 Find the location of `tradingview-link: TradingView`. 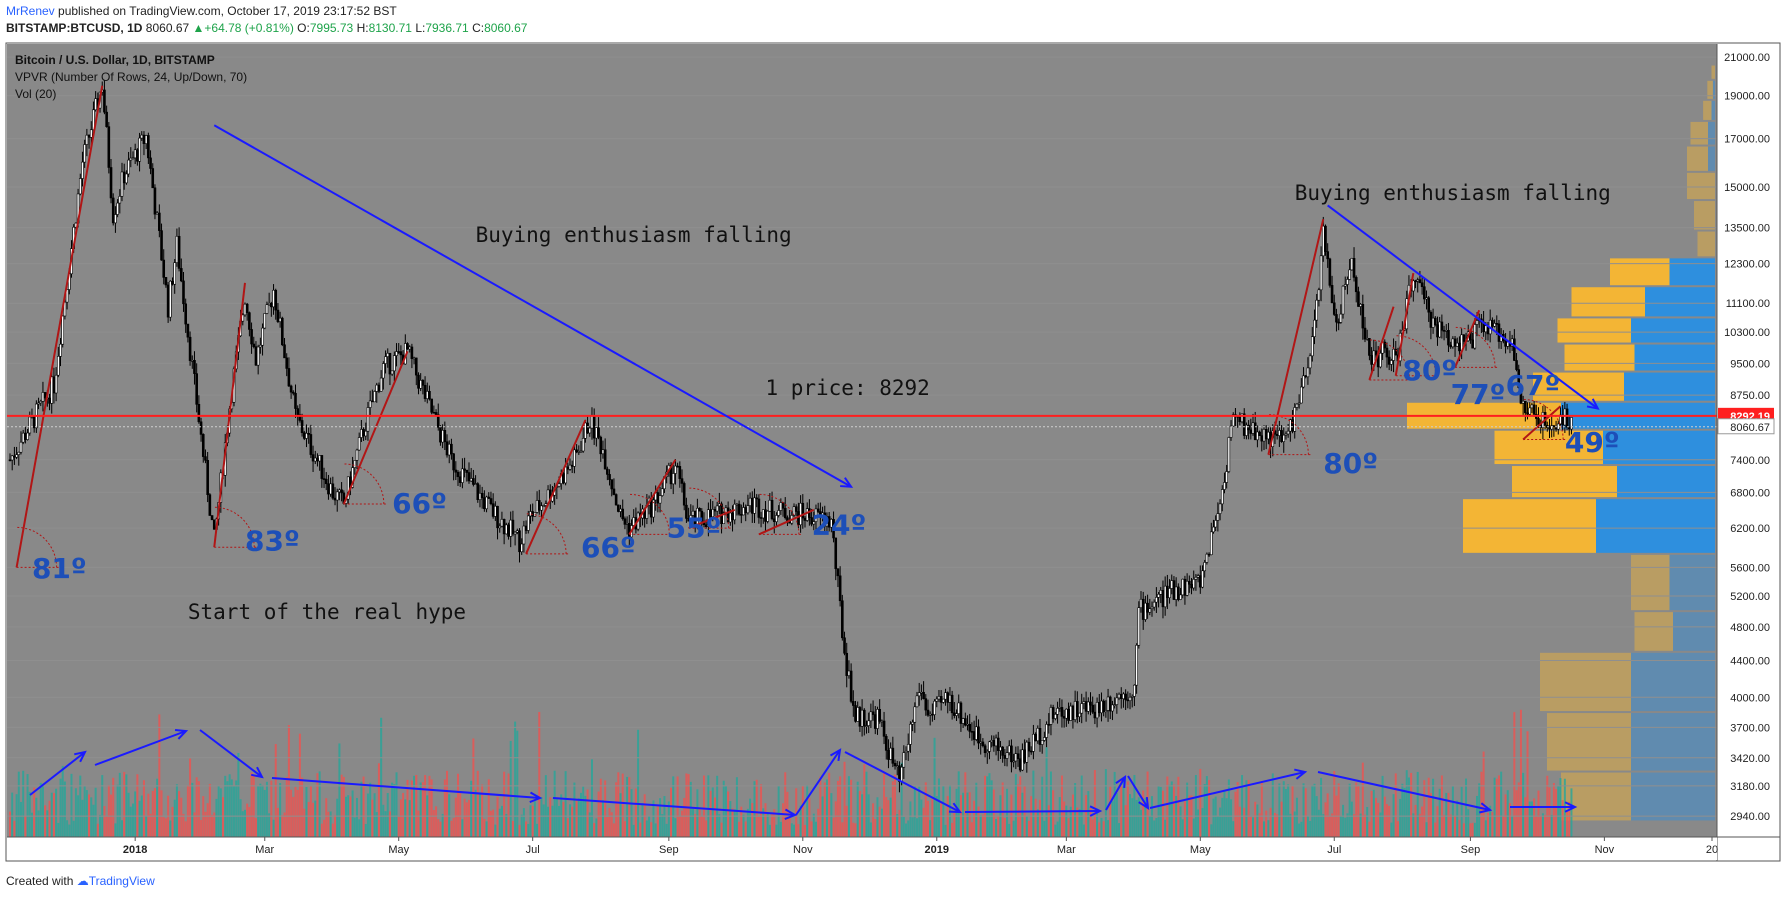

tradingview-link: TradingView is located at coordinates (121, 881).